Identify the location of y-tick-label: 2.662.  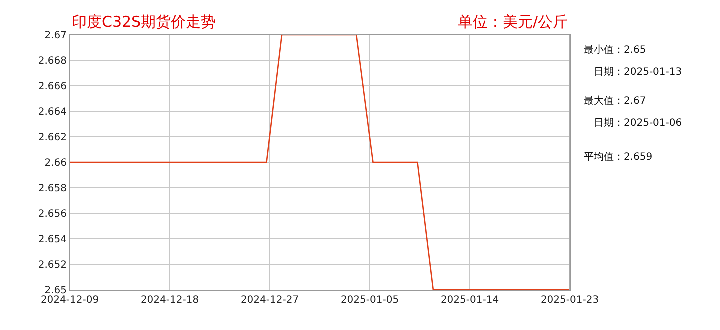
(52, 138).